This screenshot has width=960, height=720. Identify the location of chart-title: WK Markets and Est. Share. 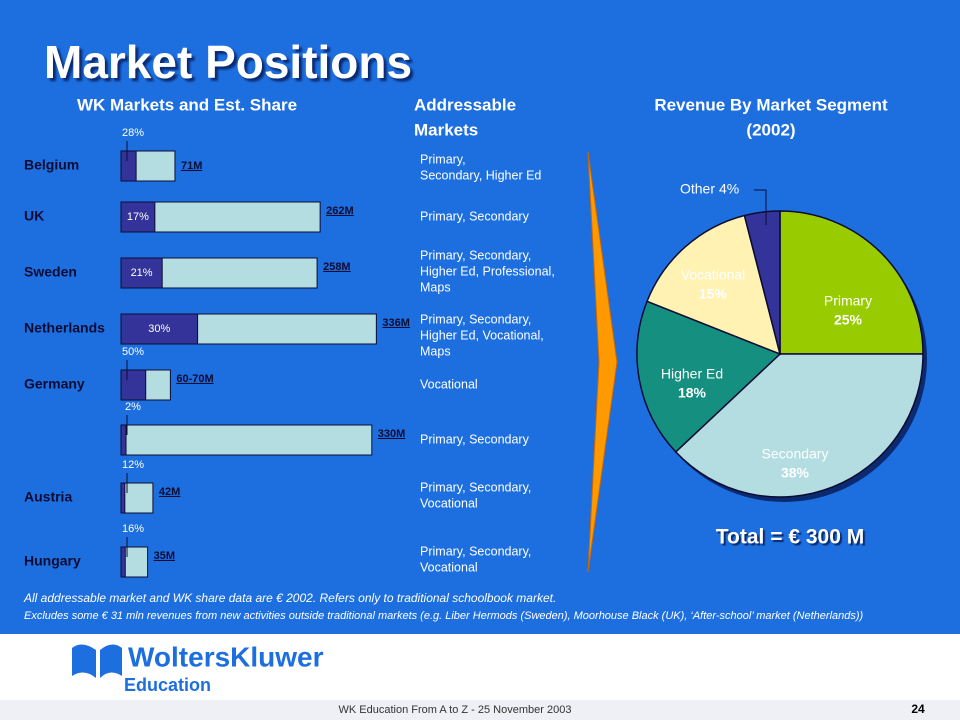
(187, 104).